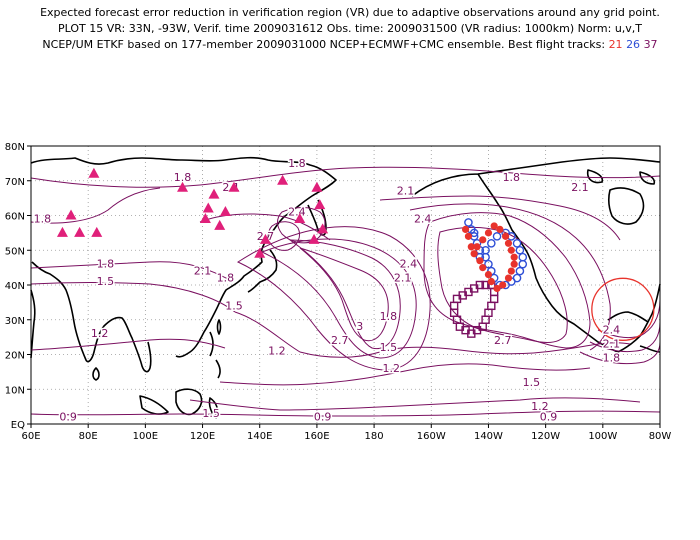 The height and width of the screenshot is (540, 700). What do you see at coordinates (316, 436) in the screenshot?
I see `lon-tick-label: 160E` at bounding box center [316, 436].